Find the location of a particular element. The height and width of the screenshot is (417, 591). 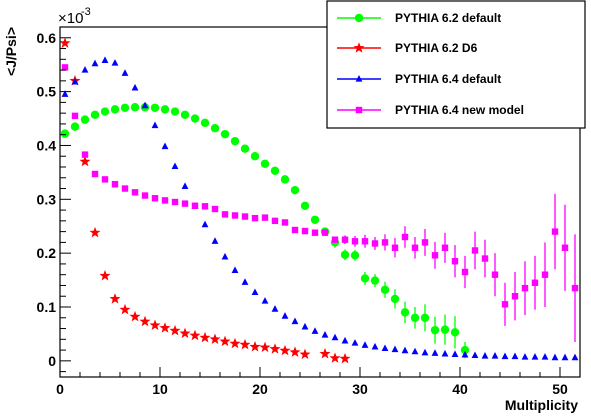

legend-box is located at coordinates (456, 64).